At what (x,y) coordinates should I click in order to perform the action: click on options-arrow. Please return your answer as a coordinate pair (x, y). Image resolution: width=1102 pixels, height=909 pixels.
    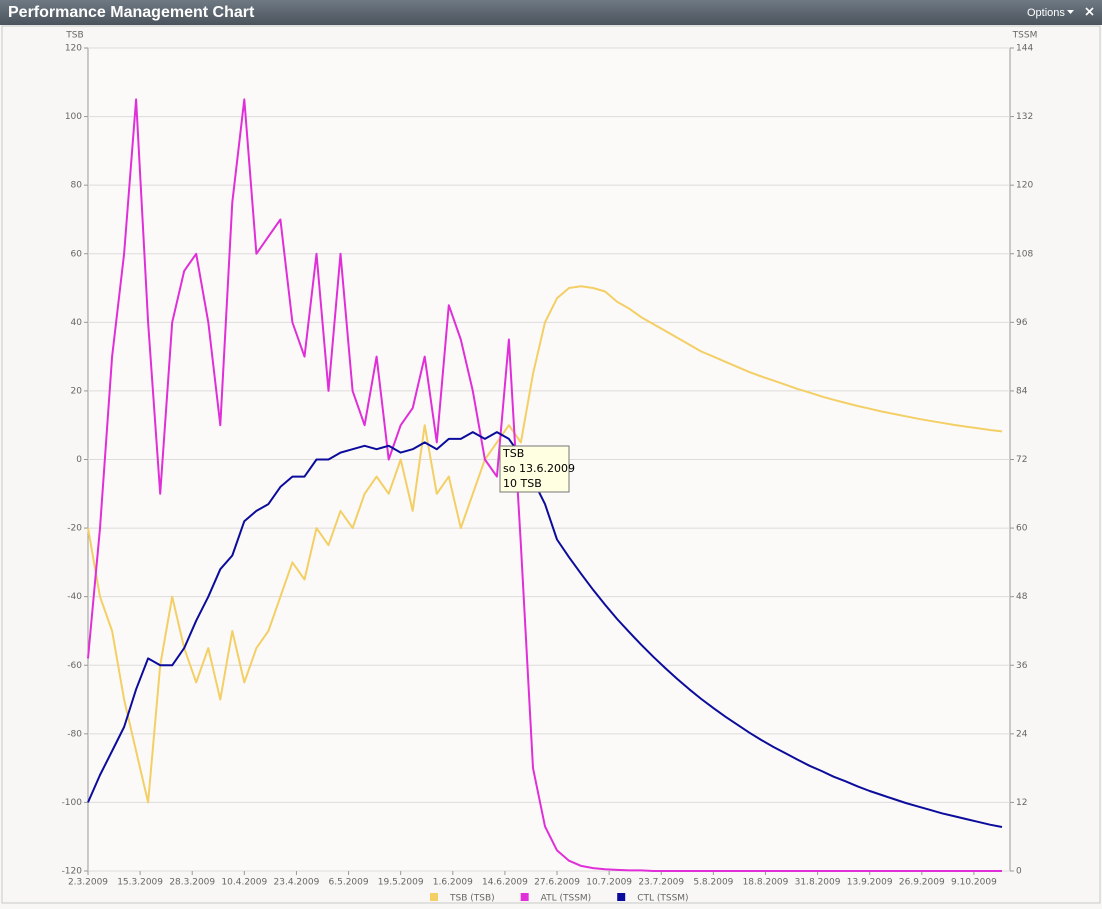
    Looking at the image, I should click on (1070, 12).